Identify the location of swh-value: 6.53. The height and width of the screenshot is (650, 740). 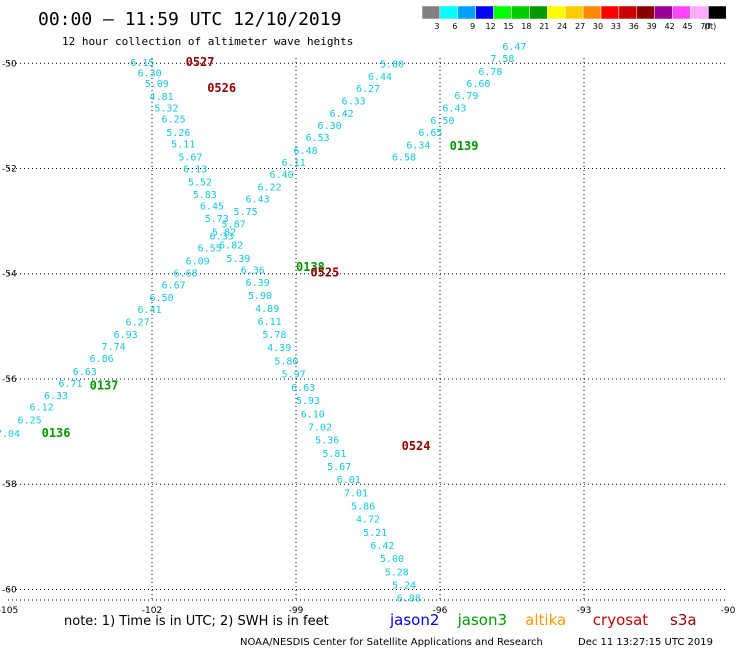
(318, 138).